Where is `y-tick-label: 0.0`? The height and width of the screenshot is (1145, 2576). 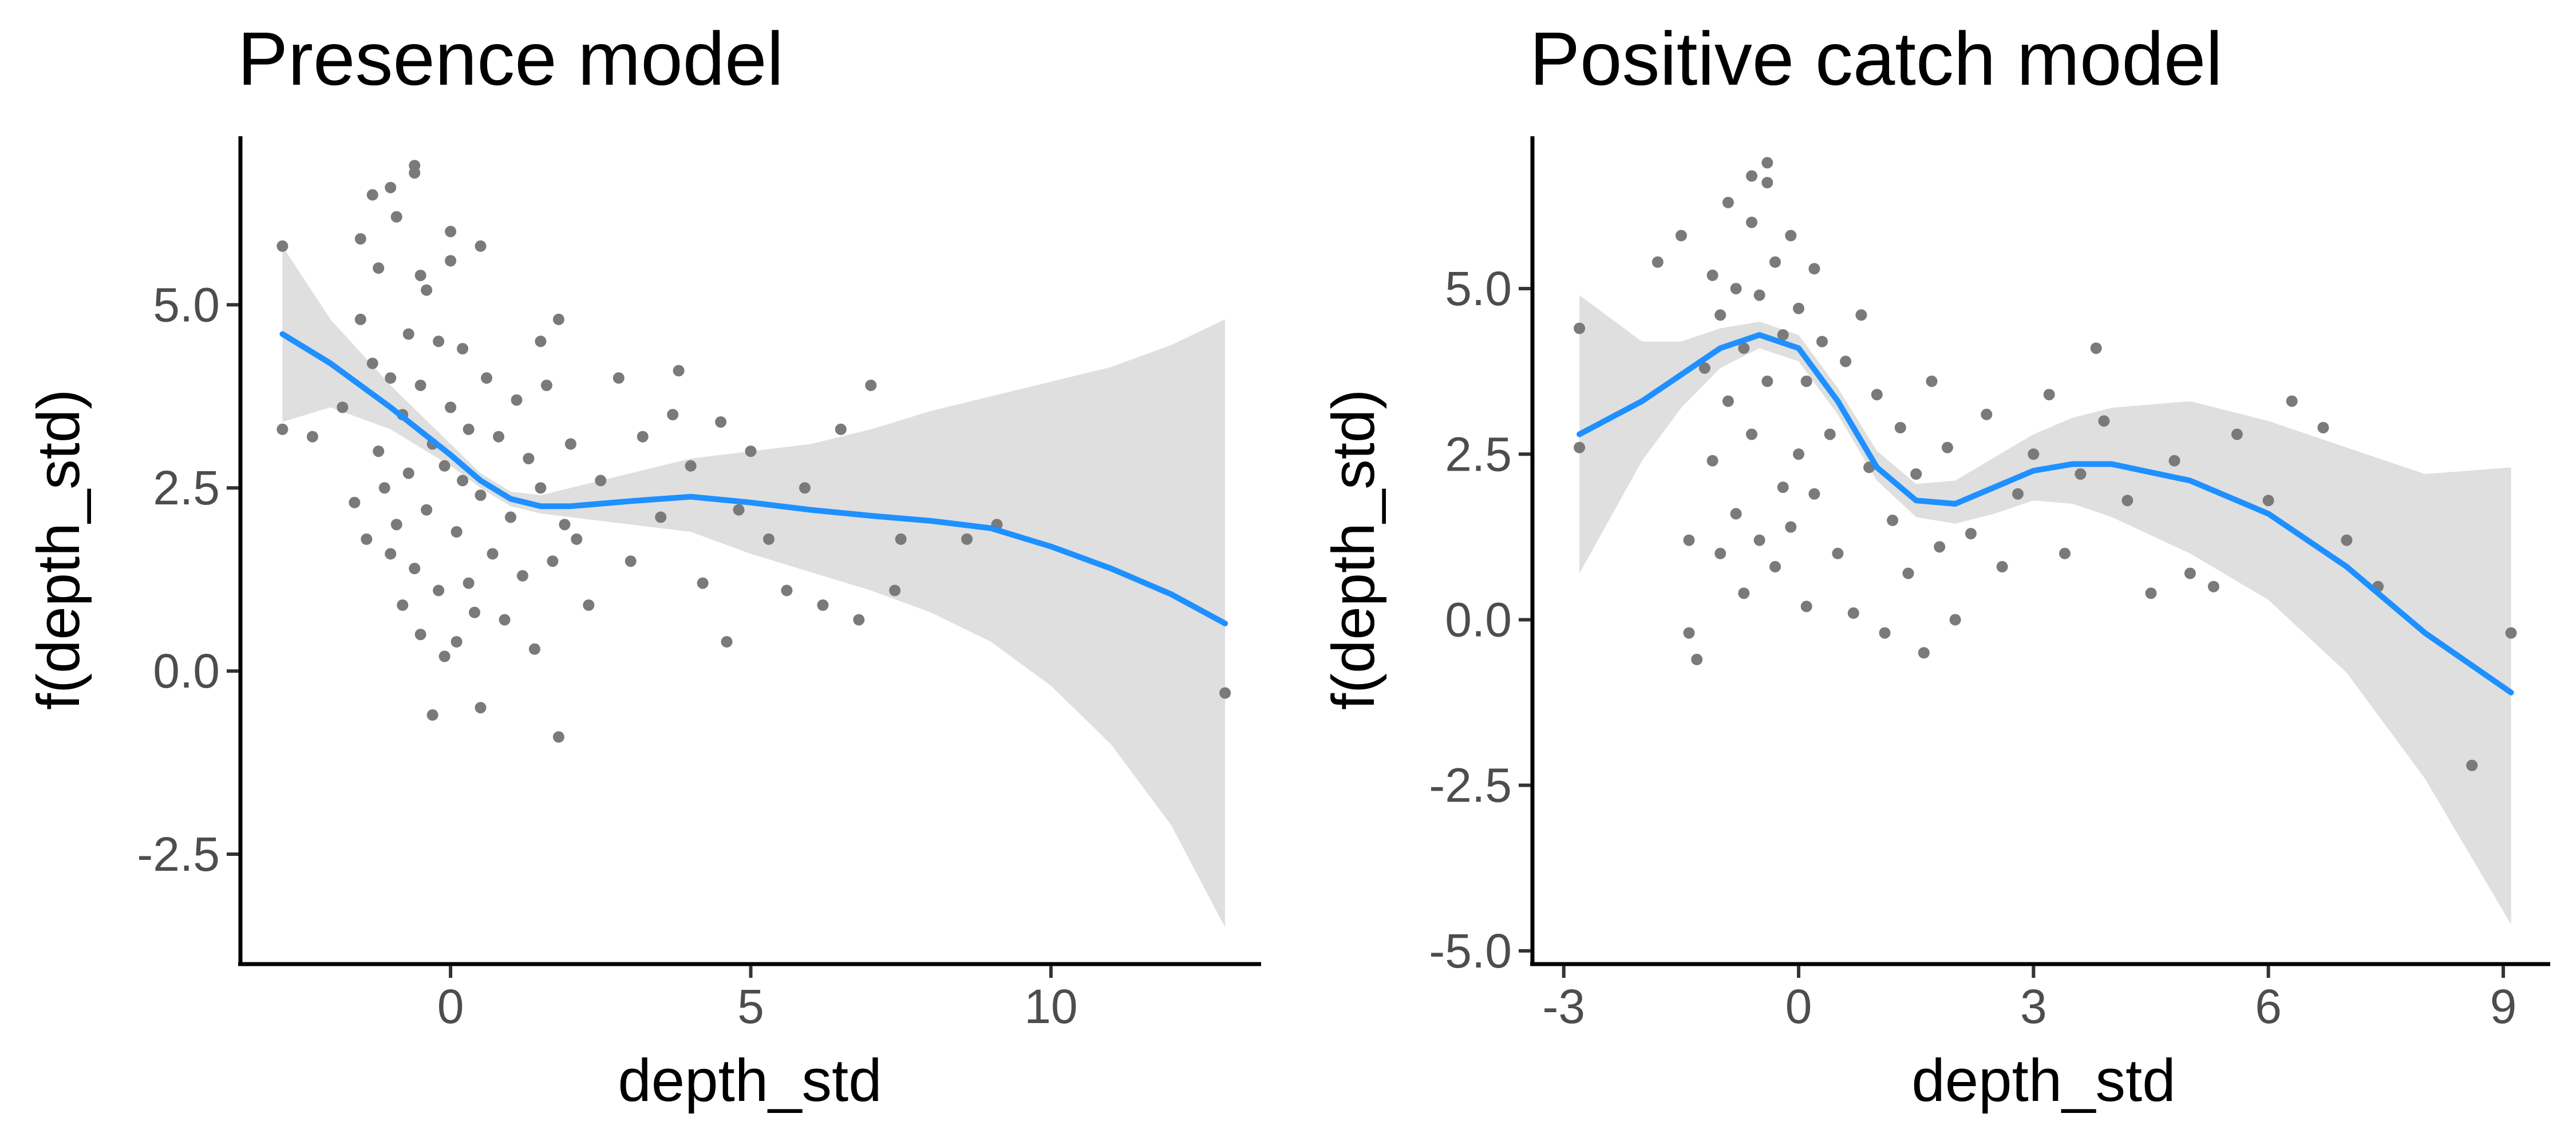 y-tick-label: 0.0 is located at coordinates (1478, 620).